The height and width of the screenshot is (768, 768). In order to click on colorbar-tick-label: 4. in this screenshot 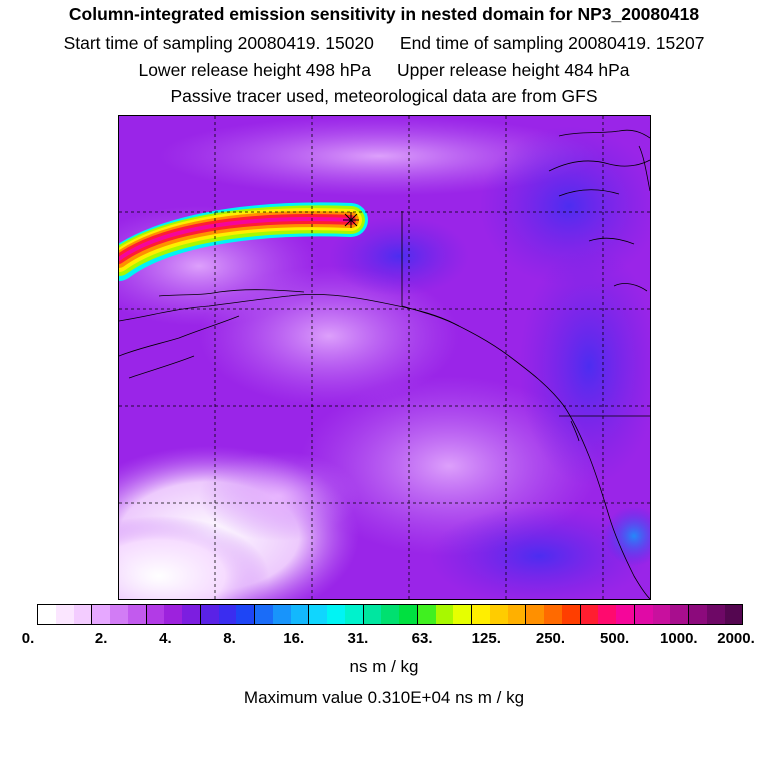, I will do `click(165, 638)`.